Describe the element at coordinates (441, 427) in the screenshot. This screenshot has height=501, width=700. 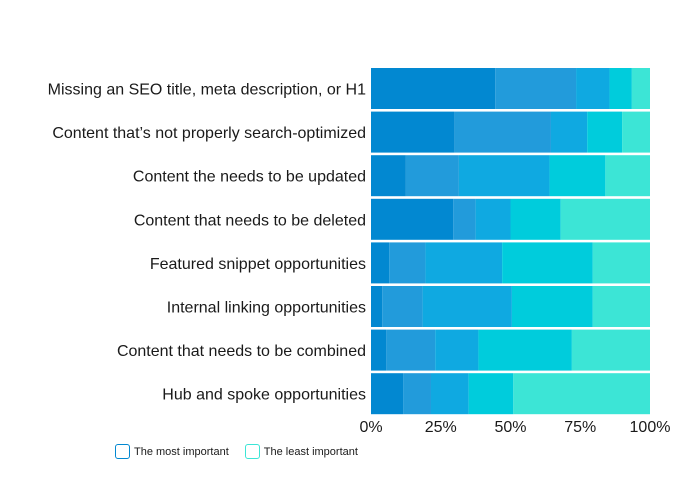
I see `x-tick-label-2: 25%` at that location.